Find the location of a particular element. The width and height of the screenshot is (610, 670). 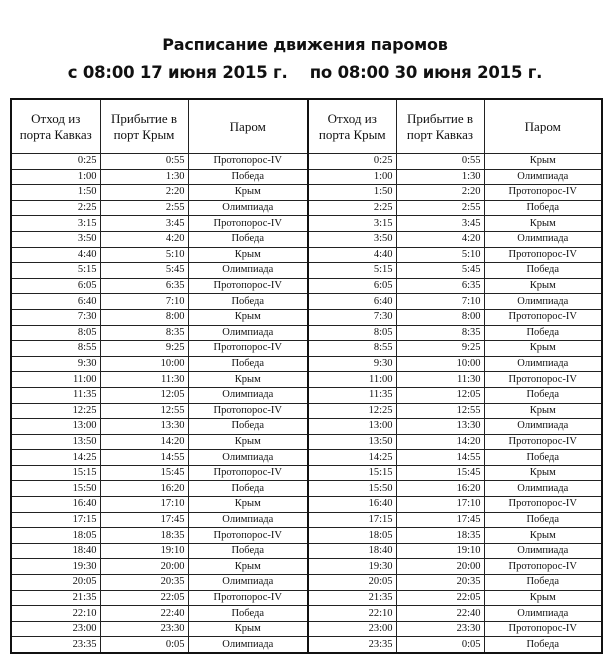

cell-arrival-krym: 18:35 is located at coordinates (144, 535).